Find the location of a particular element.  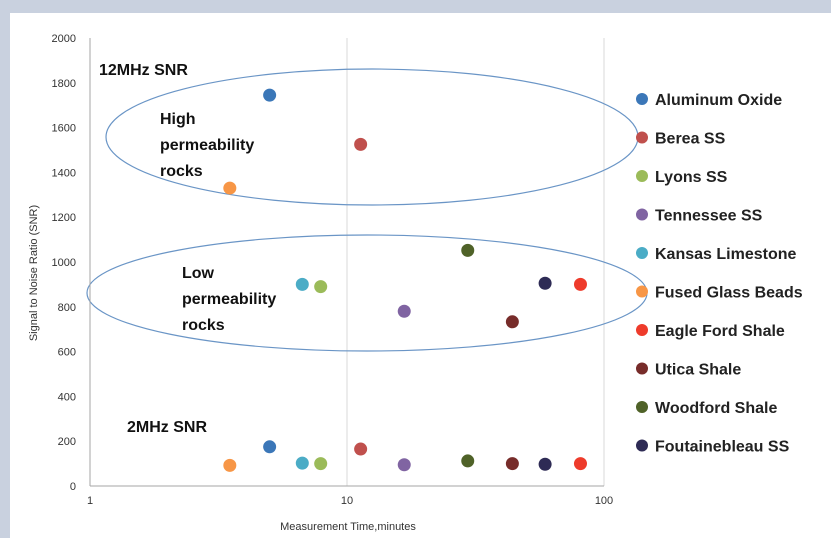

x-tick-labels: 1 10 100 is located at coordinates (350, 501).